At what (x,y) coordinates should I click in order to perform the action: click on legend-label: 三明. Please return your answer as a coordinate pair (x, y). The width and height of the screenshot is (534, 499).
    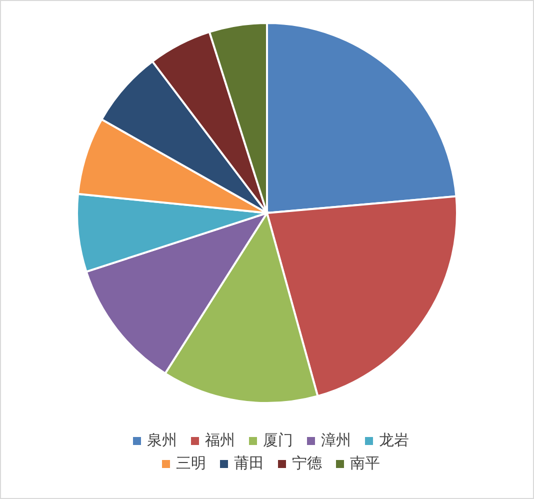
    Looking at the image, I should click on (191, 463).